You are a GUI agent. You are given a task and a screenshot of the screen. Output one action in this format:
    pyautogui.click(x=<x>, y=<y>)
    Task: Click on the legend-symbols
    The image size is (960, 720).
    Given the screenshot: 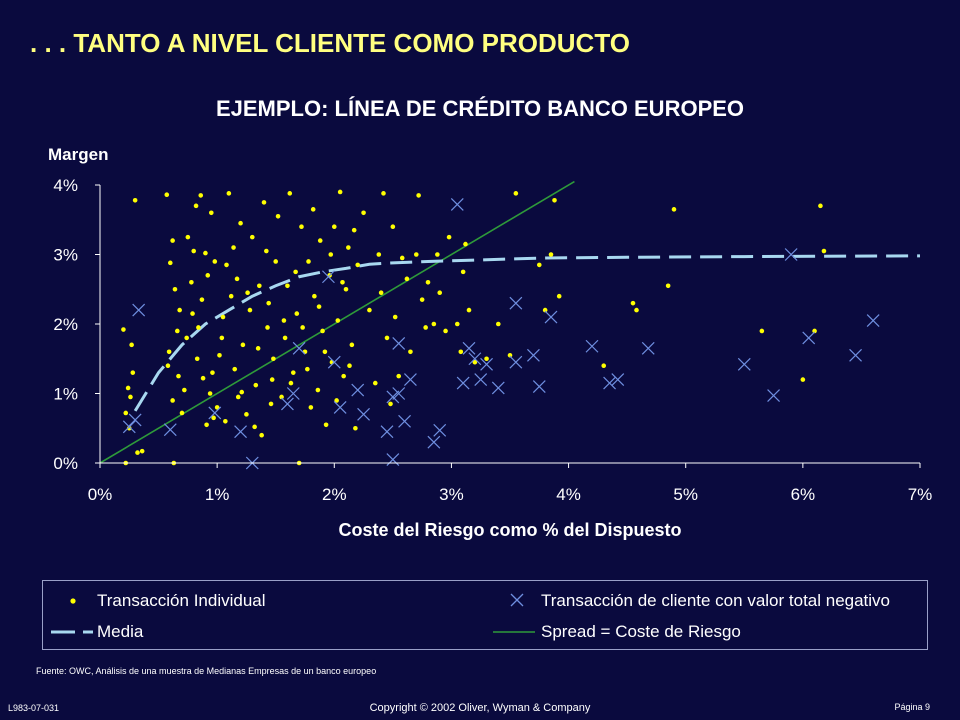 What is the action you would take?
    pyautogui.click(x=293, y=613)
    